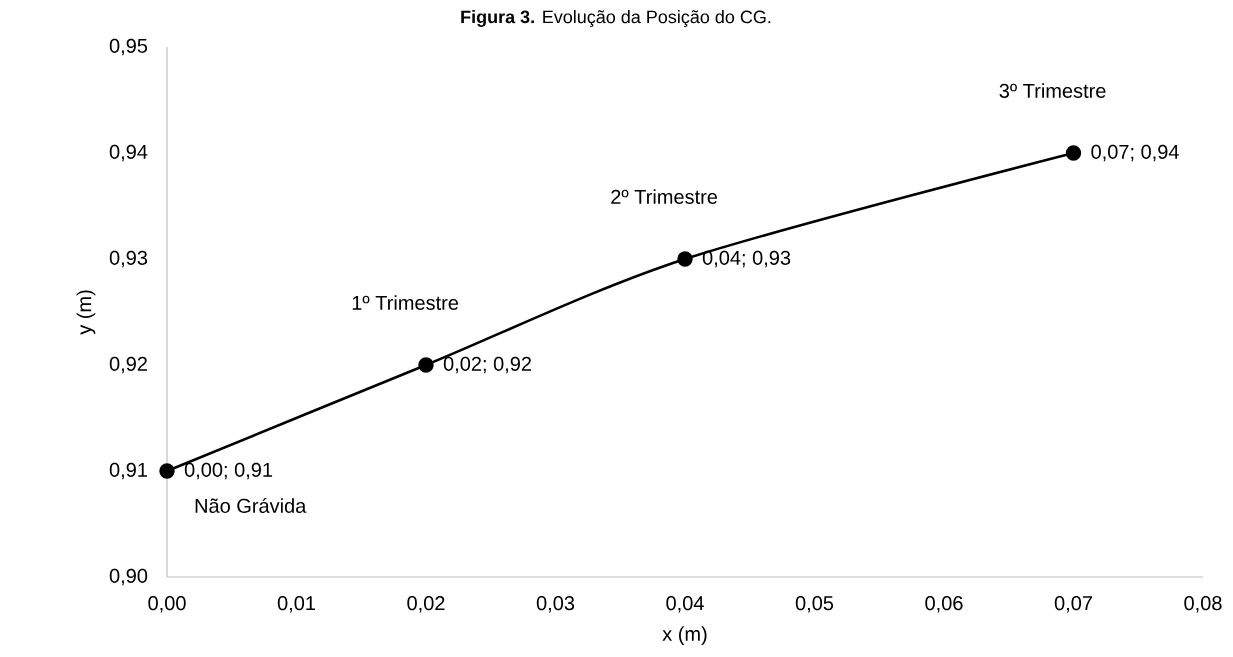 The width and height of the screenshot is (1233, 657). I want to click on x-tick-label: 0,05, so click(814, 604).